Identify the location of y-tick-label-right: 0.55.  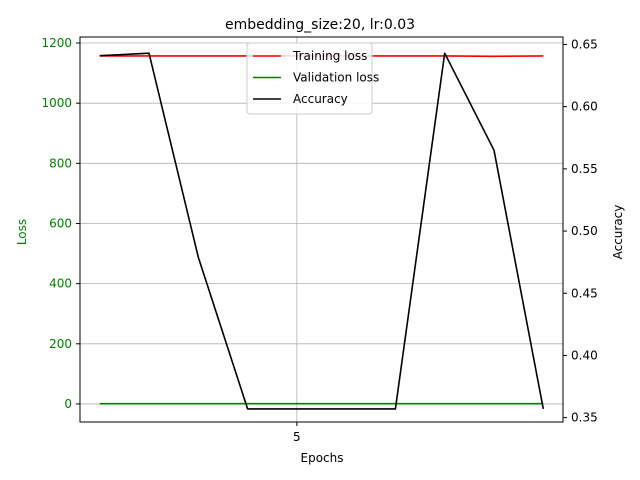
(584, 169).